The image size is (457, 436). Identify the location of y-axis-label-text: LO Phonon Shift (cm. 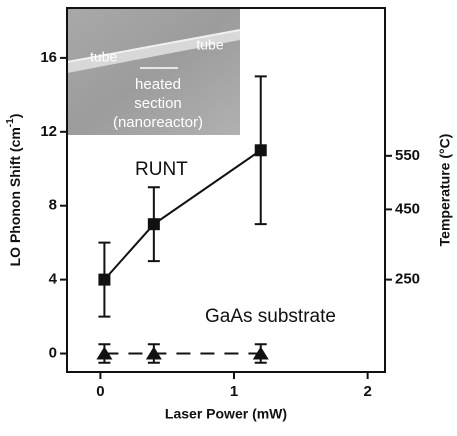
(15, 196).